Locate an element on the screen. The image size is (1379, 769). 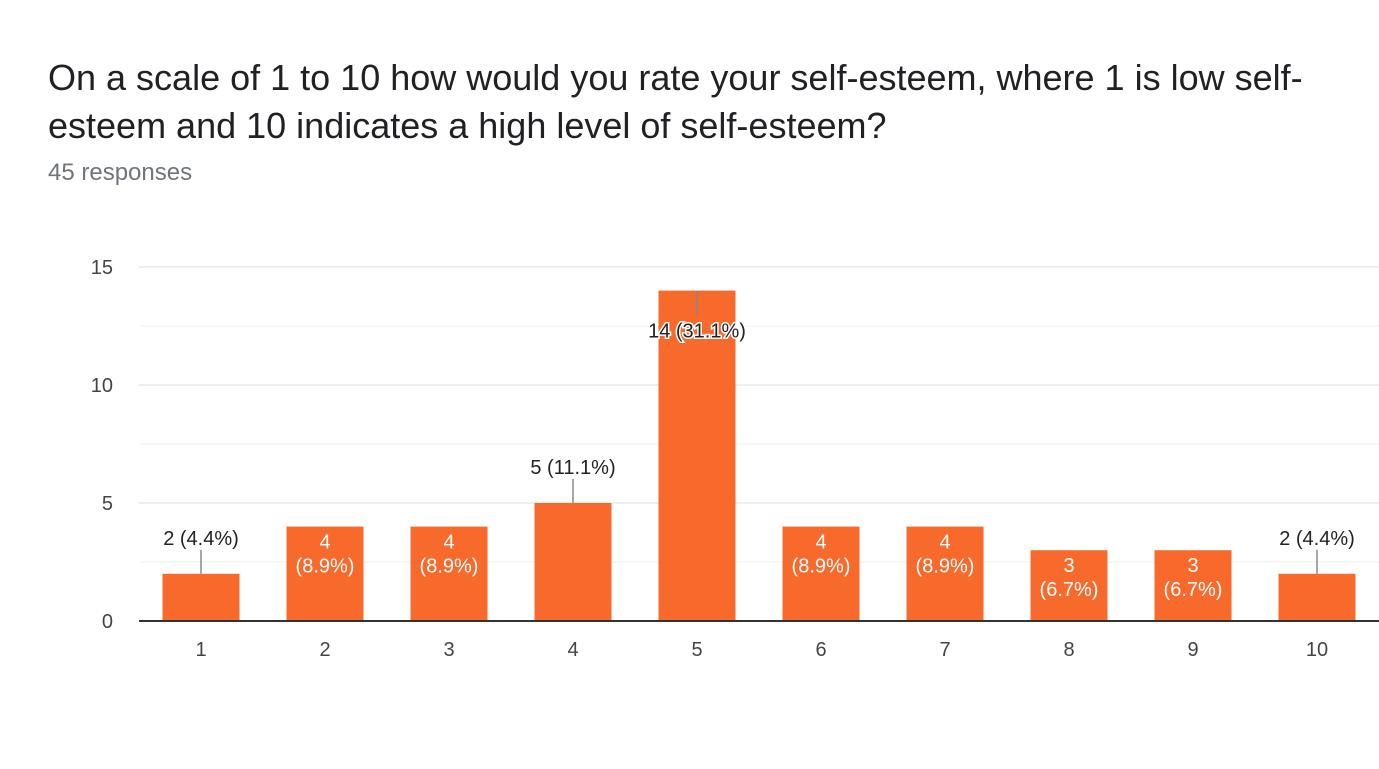
y-tick-label: 15 is located at coordinates (102, 268).